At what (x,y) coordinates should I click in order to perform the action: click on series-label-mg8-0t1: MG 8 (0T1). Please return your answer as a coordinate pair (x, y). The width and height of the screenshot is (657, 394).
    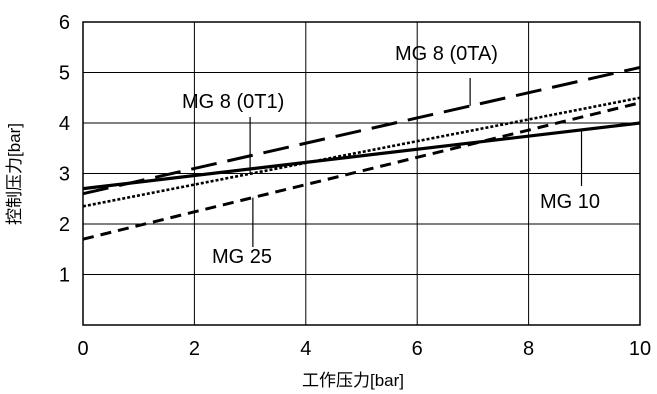
    Looking at the image, I should click on (233, 102).